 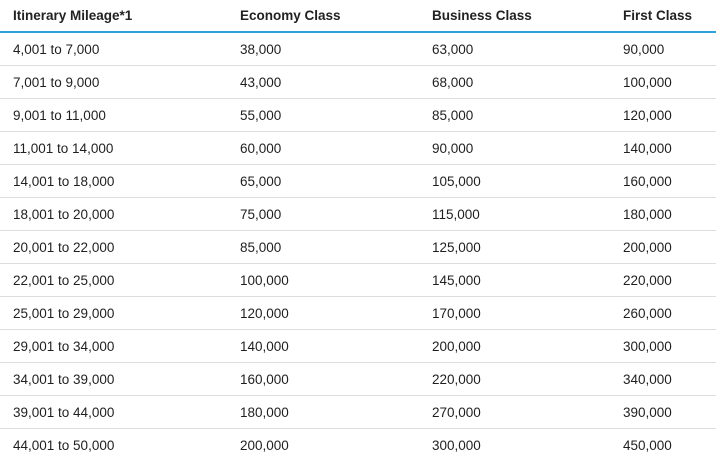 I want to click on business-class-cell: 200,000, so click(x=456, y=346).